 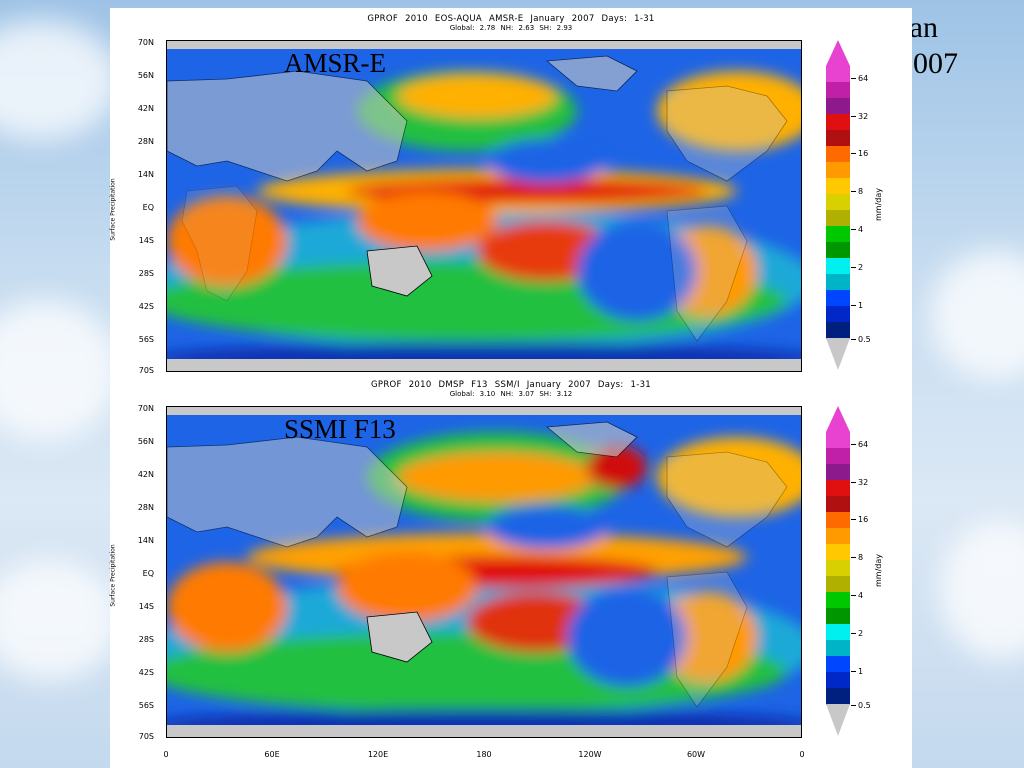 I want to click on slide-title: Jan 2007, so click(x=958, y=46).